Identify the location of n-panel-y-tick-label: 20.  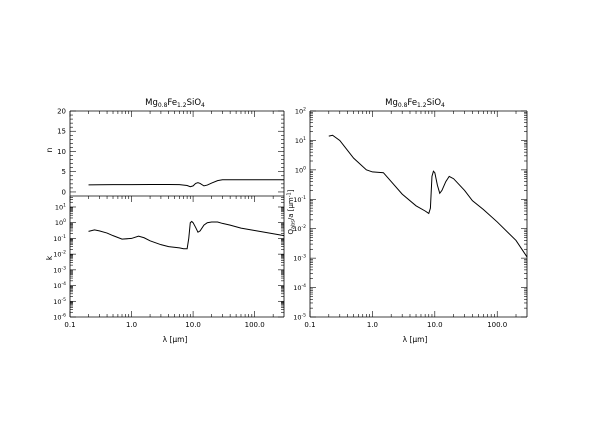
(61, 112).